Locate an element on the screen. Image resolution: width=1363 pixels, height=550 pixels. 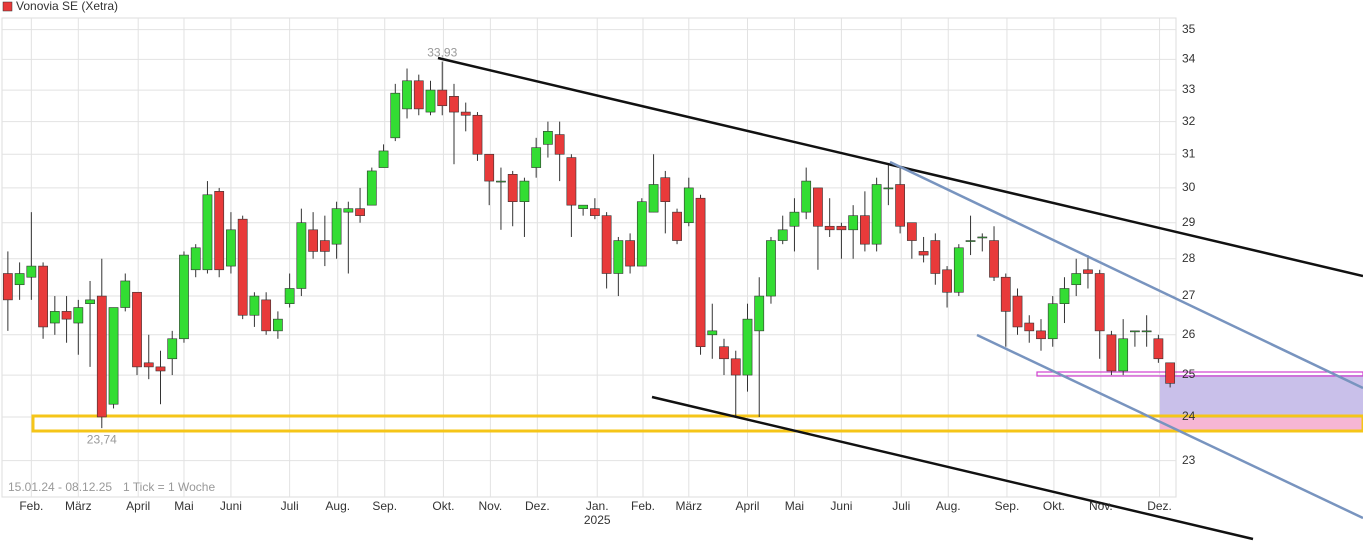
x-tick-label: Dez. is located at coordinates (537, 506).